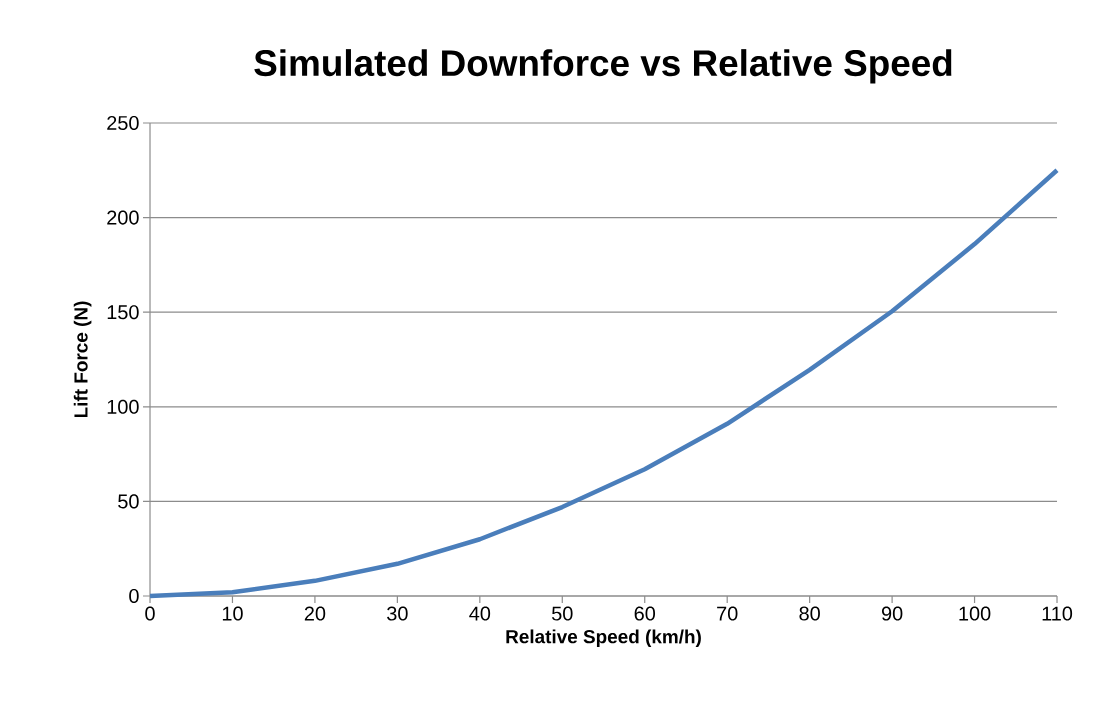 The image size is (1106, 713). What do you see at coordinates (150, 613) in the screenshot?
I see `x-tick-label: 0` at bounding box center [150, 613].